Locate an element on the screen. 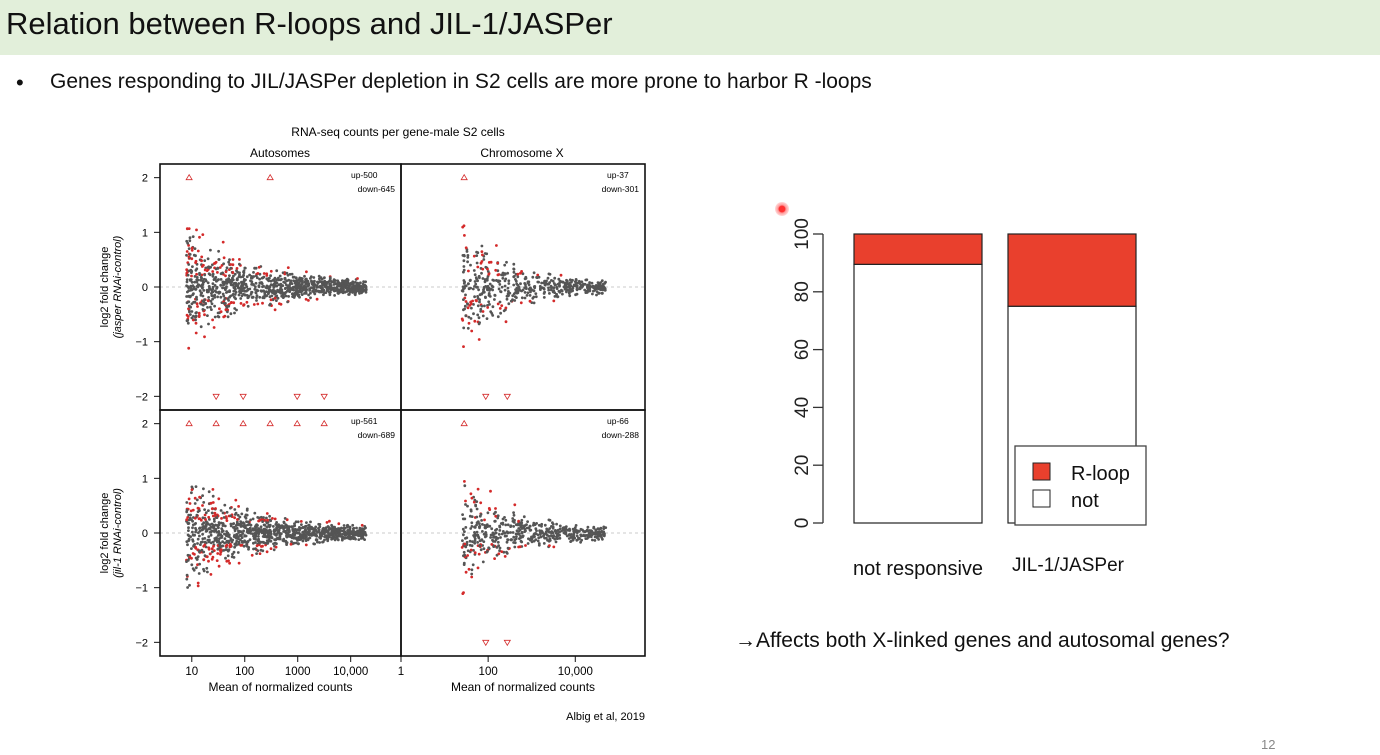 Image resolution: width=1380 pixels, height=755 pixels. y-tick-label: −1 is located at coordinates (141, 343).